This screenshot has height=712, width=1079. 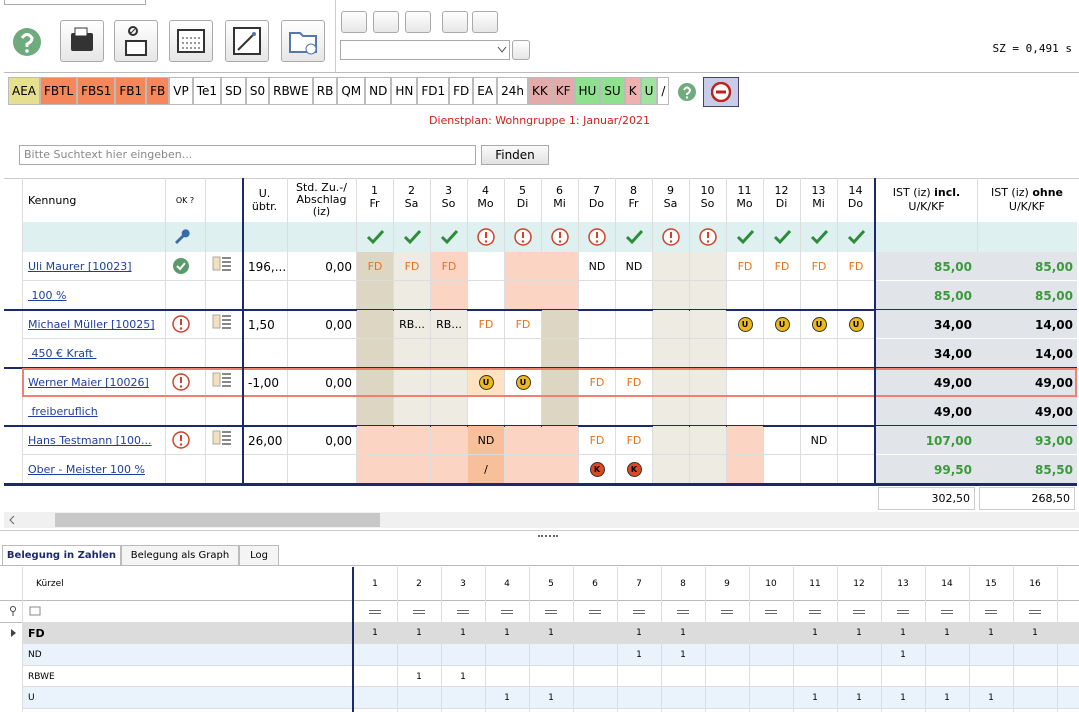 What do you see at coordinates (88, 382) in the screenshot?
I see `employee-name: Werner Maier [10026]` at bounding box center [88, 382].